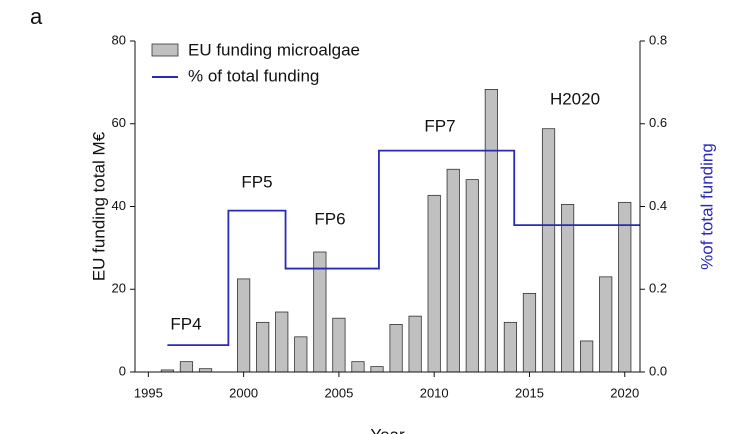 This screenshot has width=743, height=434. Describe the element at coordinates (658, 122) in the screenshot. I see `y2-tick-label: 0.6` at that location.